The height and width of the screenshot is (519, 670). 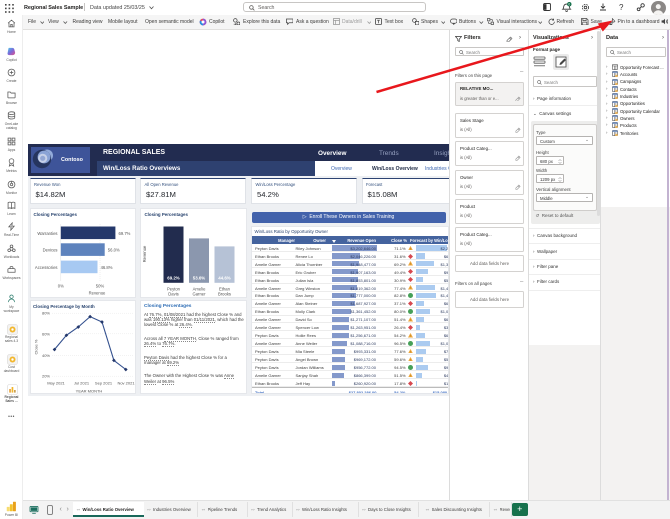 I want to click on svg-text: 50%, so click(x=99, y=285).